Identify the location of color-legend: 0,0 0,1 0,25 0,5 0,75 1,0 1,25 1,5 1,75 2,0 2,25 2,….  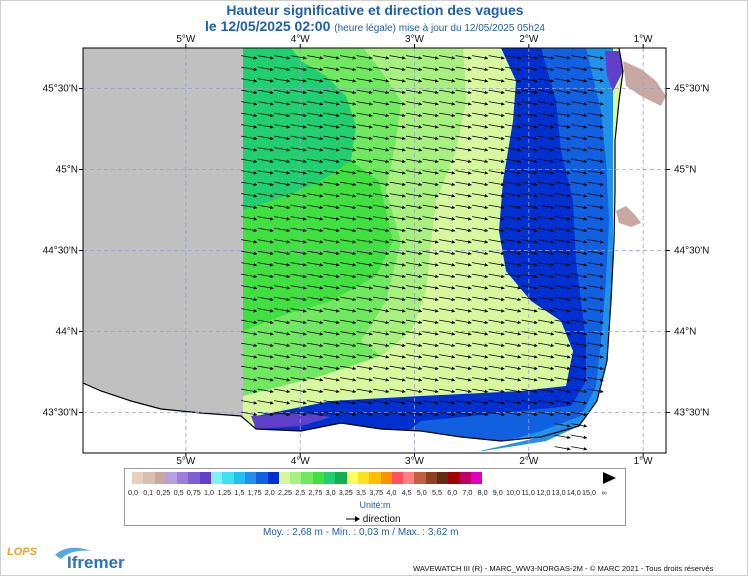
(375, 497).